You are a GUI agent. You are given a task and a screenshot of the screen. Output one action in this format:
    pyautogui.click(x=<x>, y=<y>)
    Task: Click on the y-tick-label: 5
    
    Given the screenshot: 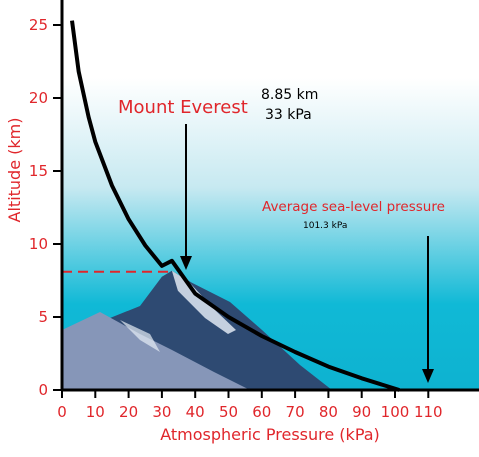 What is the action you would take?
    pyautogui.click(x=43, y=317)
    